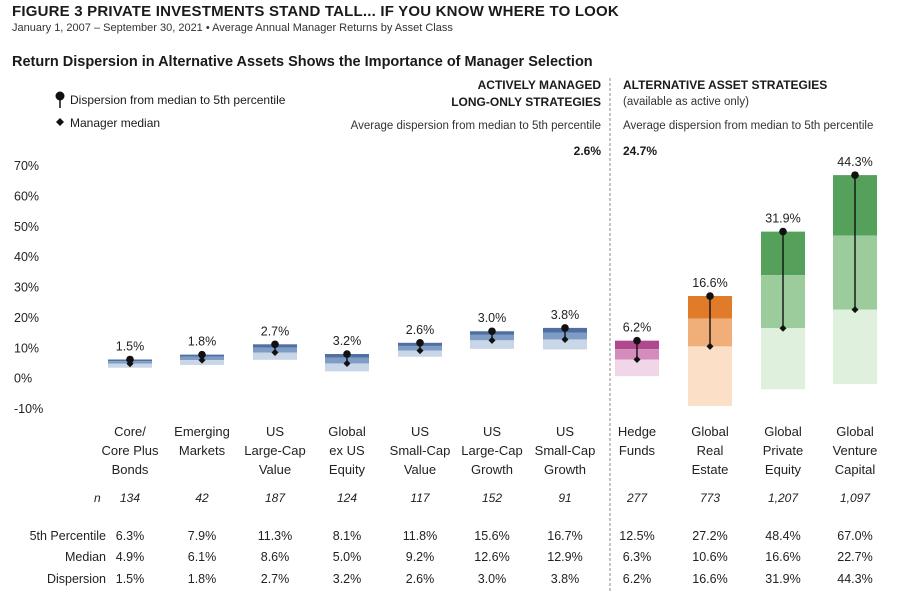 This screenshot has height=599, width=917. I want to click on n-value: 124, so click(347, 498).